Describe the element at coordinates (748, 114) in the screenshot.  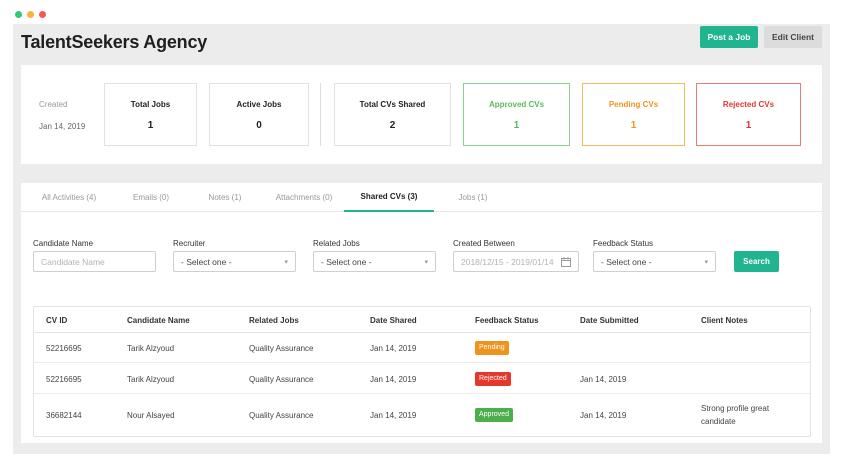
I see `stat-card-rejected-cvs: Rejected CVs 1` at that location.